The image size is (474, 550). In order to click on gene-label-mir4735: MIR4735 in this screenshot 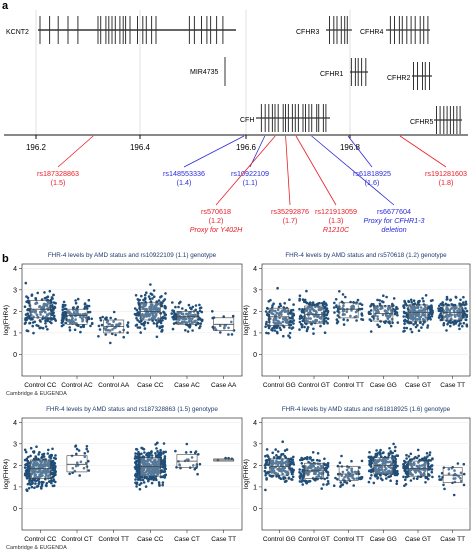, I will do `click(204, 72)`.